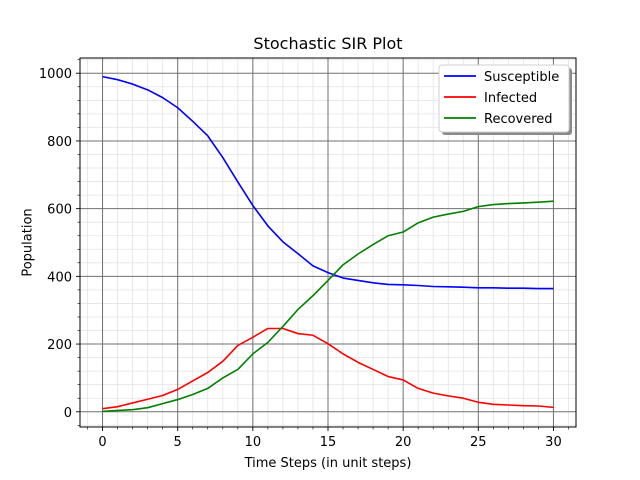  What do you see at coordinates (59, 345) in the screenshot?
I see `y-tick-label: 200` at bounding box center [59, 345].